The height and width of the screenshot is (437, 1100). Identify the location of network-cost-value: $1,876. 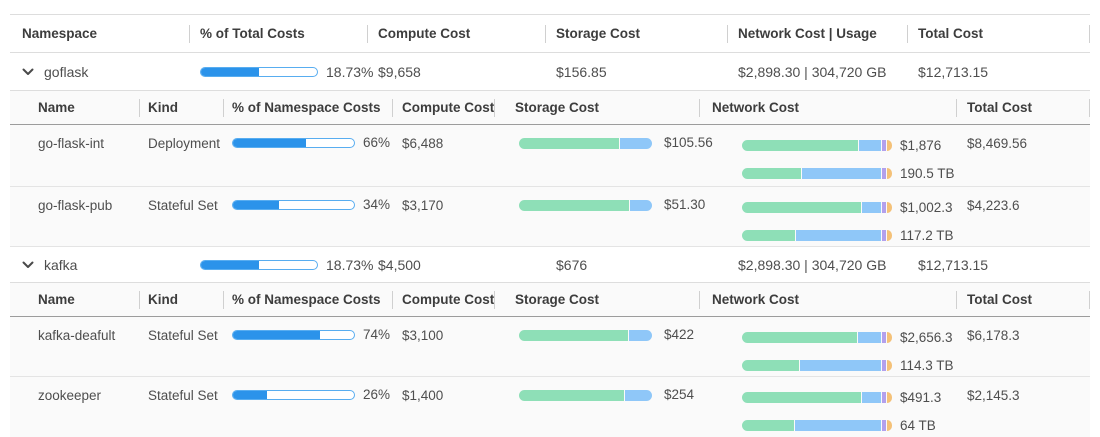
(921, 145).